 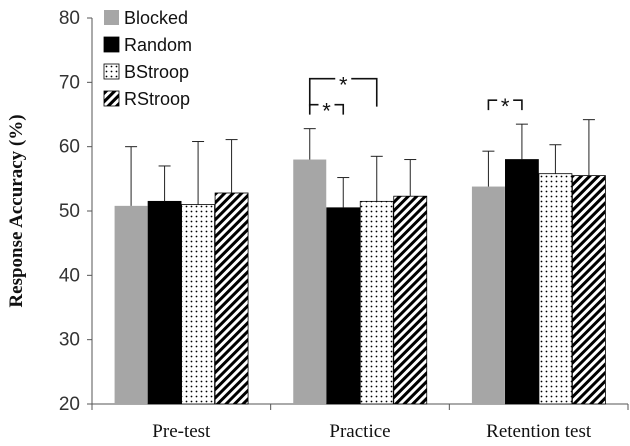 What do you see at coordinates (69, 404) in the screenshot?
I see `y-tick-label: 20` at bounding box center [69, 404].